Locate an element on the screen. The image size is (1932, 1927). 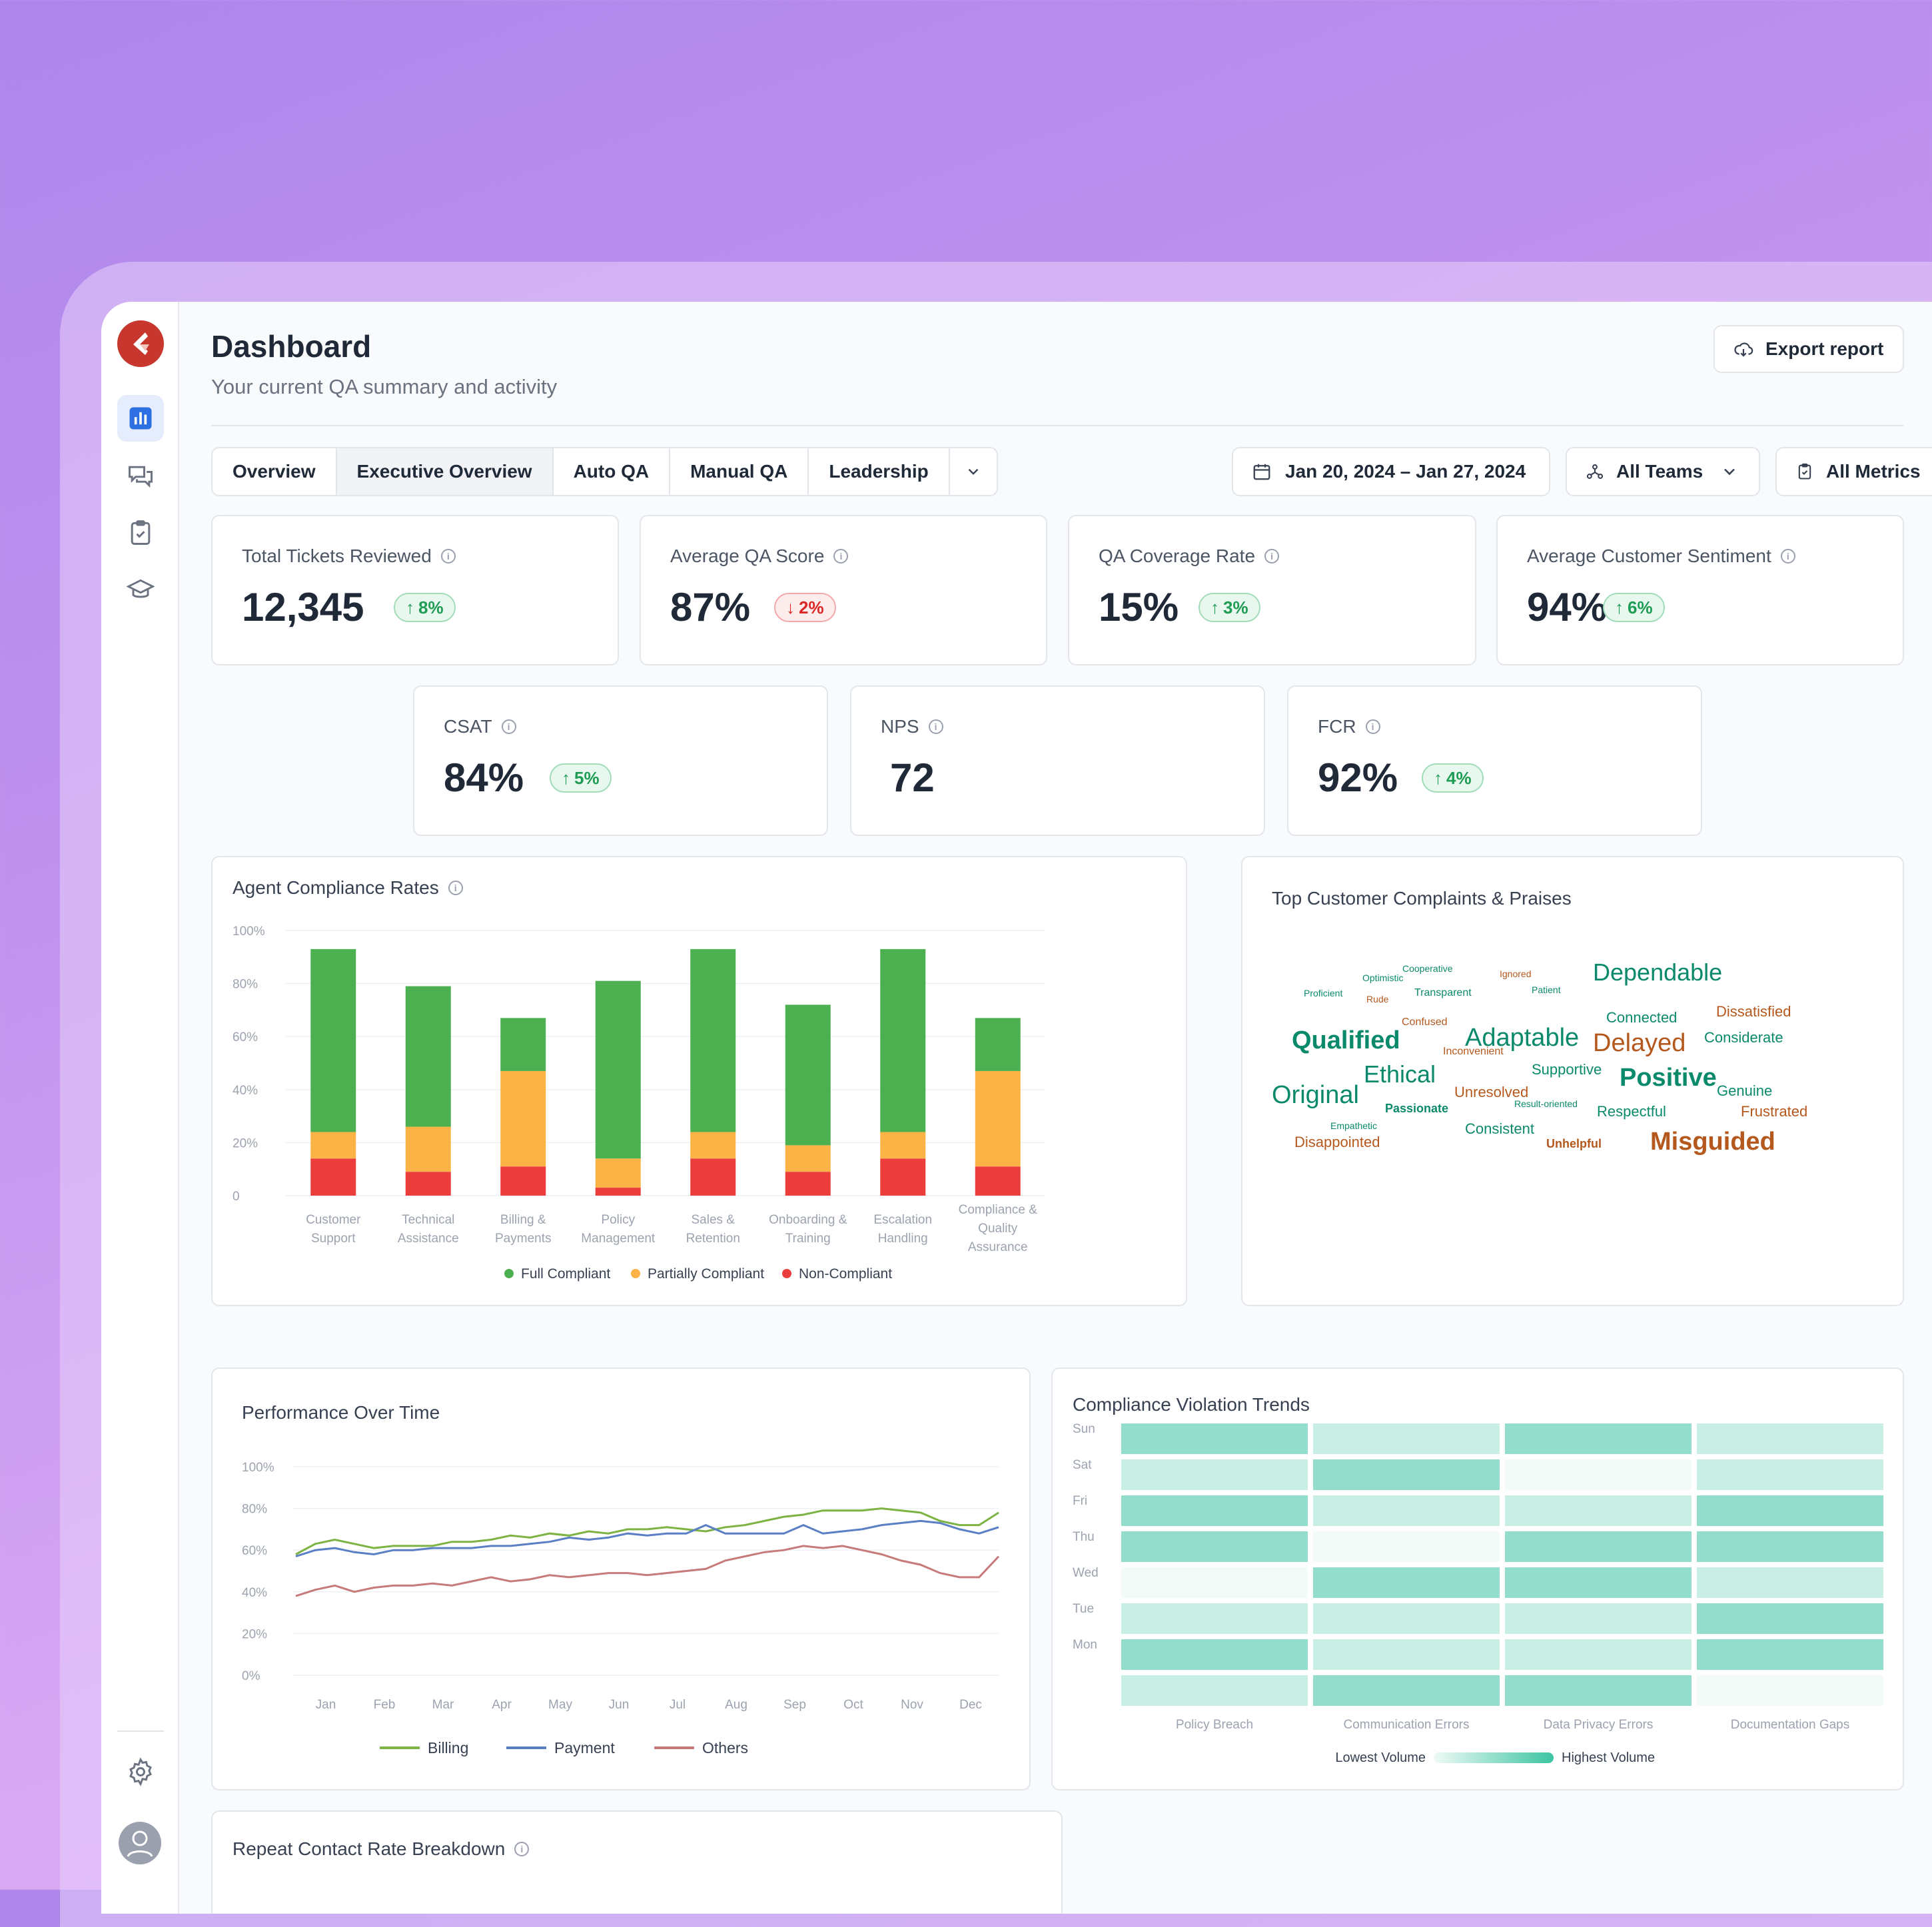
kpi-change-value: 2% is located at coordinates (811, 607).